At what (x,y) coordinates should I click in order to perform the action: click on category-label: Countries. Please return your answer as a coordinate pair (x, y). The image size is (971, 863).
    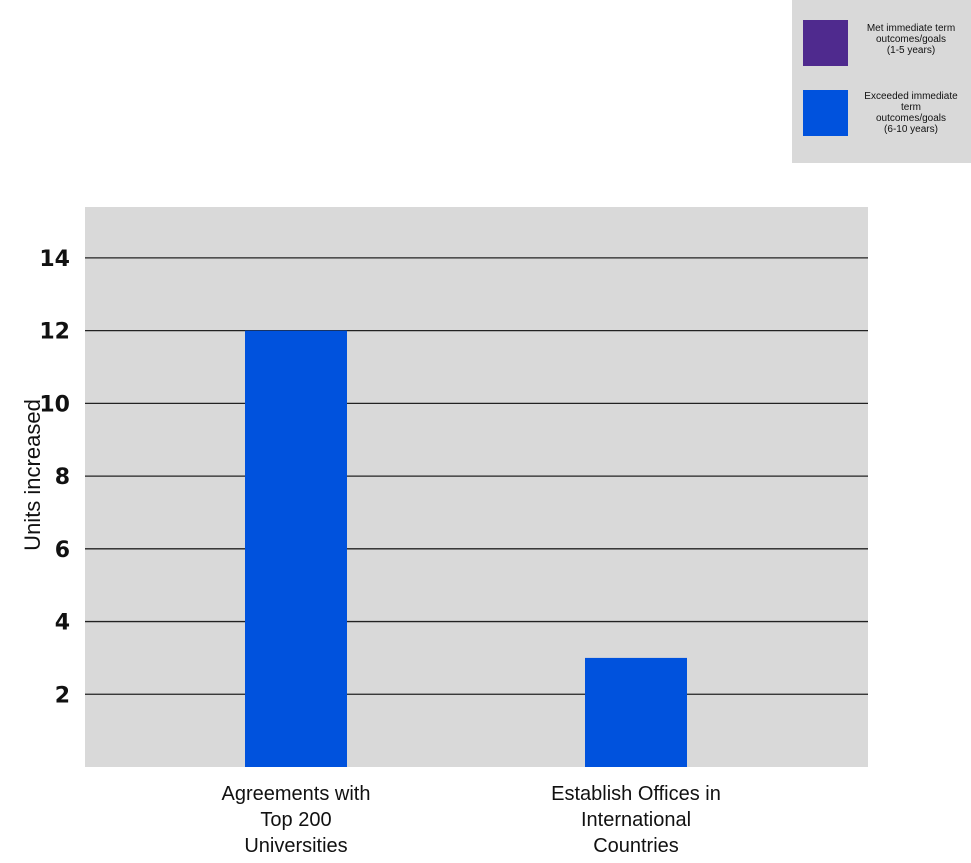
    Looking at the image, I should click on (636, 846).